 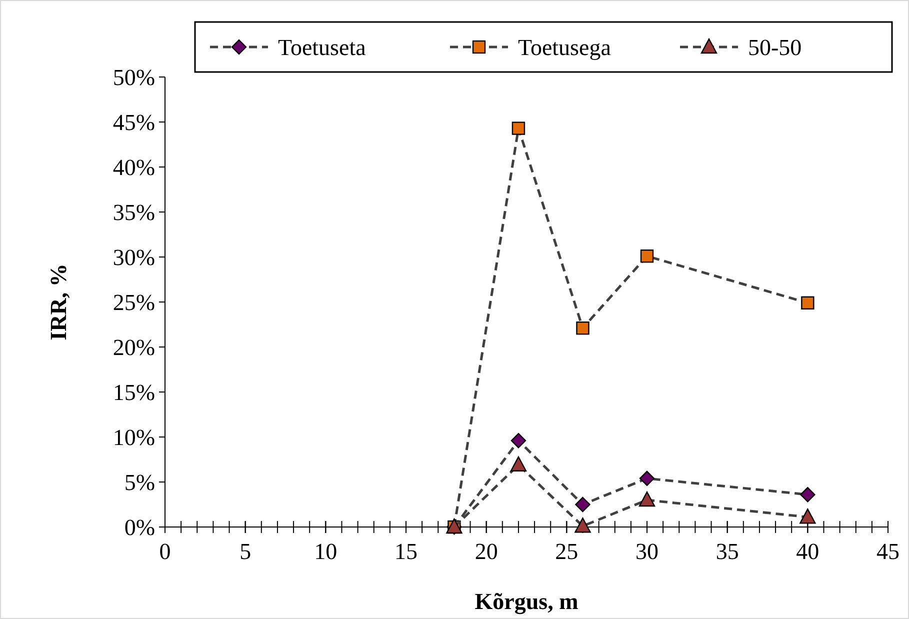 I want to click on y-tick-label: 40%, so click(x=133, y=167).